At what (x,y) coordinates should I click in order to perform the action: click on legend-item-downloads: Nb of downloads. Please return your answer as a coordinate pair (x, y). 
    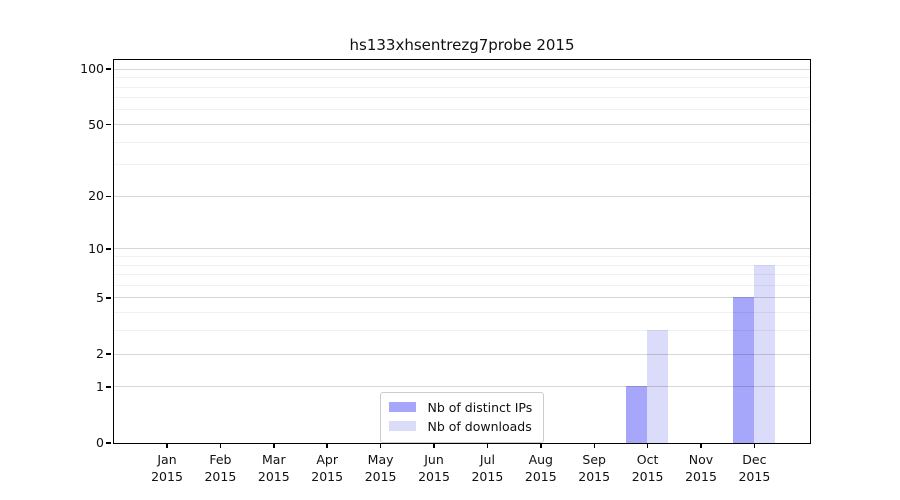
    Looking at the image, I should click on (465, 426).